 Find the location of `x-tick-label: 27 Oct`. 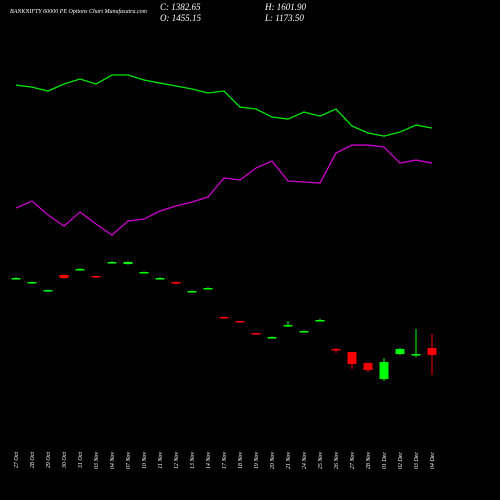

x-tick-label: 27 Oct is located at coordinates (17, 460).